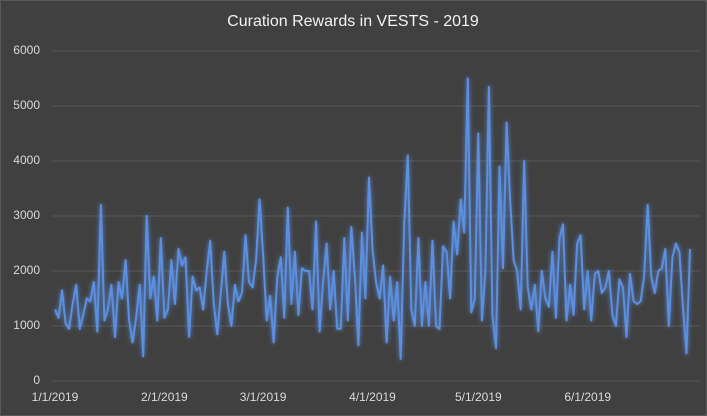 This screenshot has width=707, height=416. What do you see at coordinates (263, 397) in the screenshot?
I see `x-tick-label: 3/1/2019` at bounding box center [263, 397].